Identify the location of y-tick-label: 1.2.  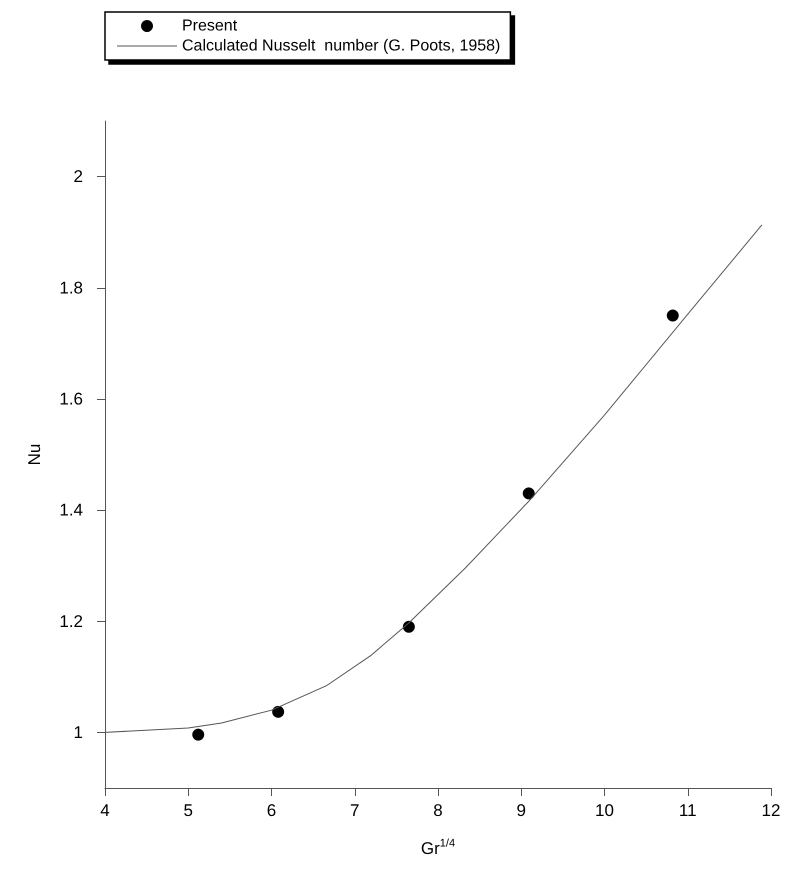
(71, 621).